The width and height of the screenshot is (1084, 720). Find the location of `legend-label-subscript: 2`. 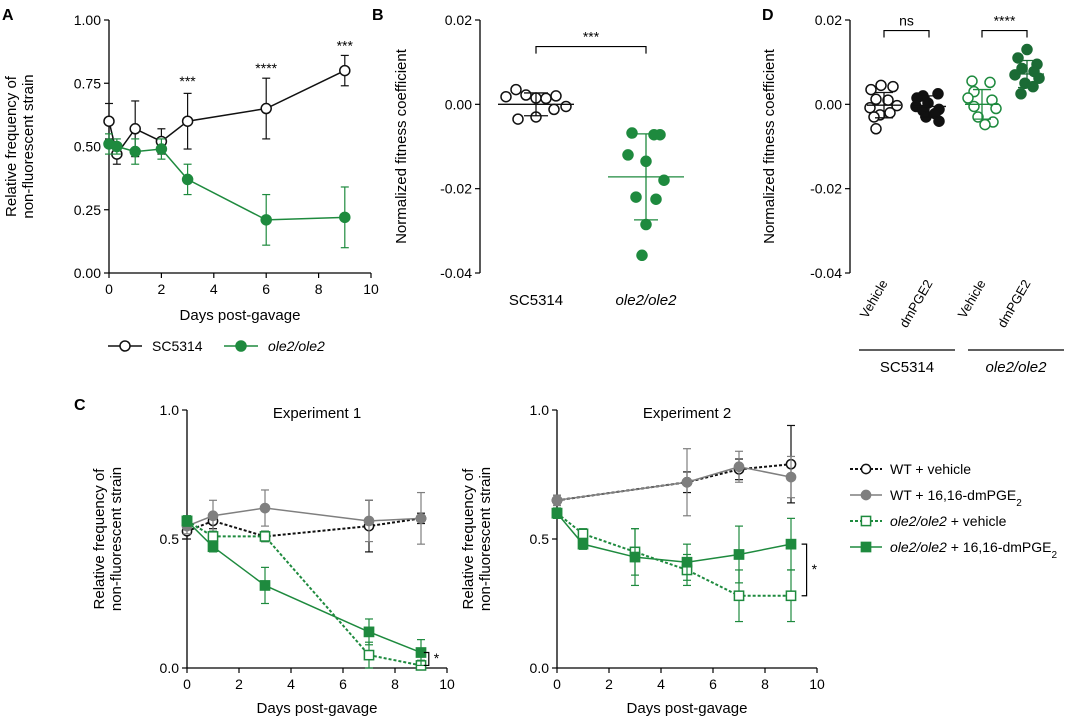

legend-label-subscript: 2 is located at coordinates (1055, 555).